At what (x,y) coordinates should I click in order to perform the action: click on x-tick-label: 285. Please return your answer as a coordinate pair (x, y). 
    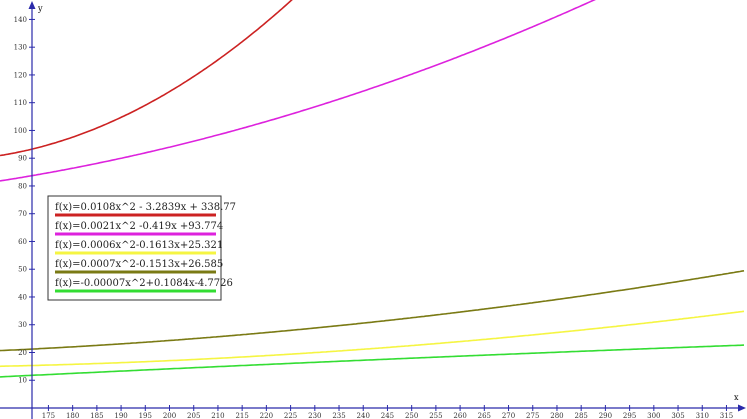
    Looking at the image, I should click on (580, 415).